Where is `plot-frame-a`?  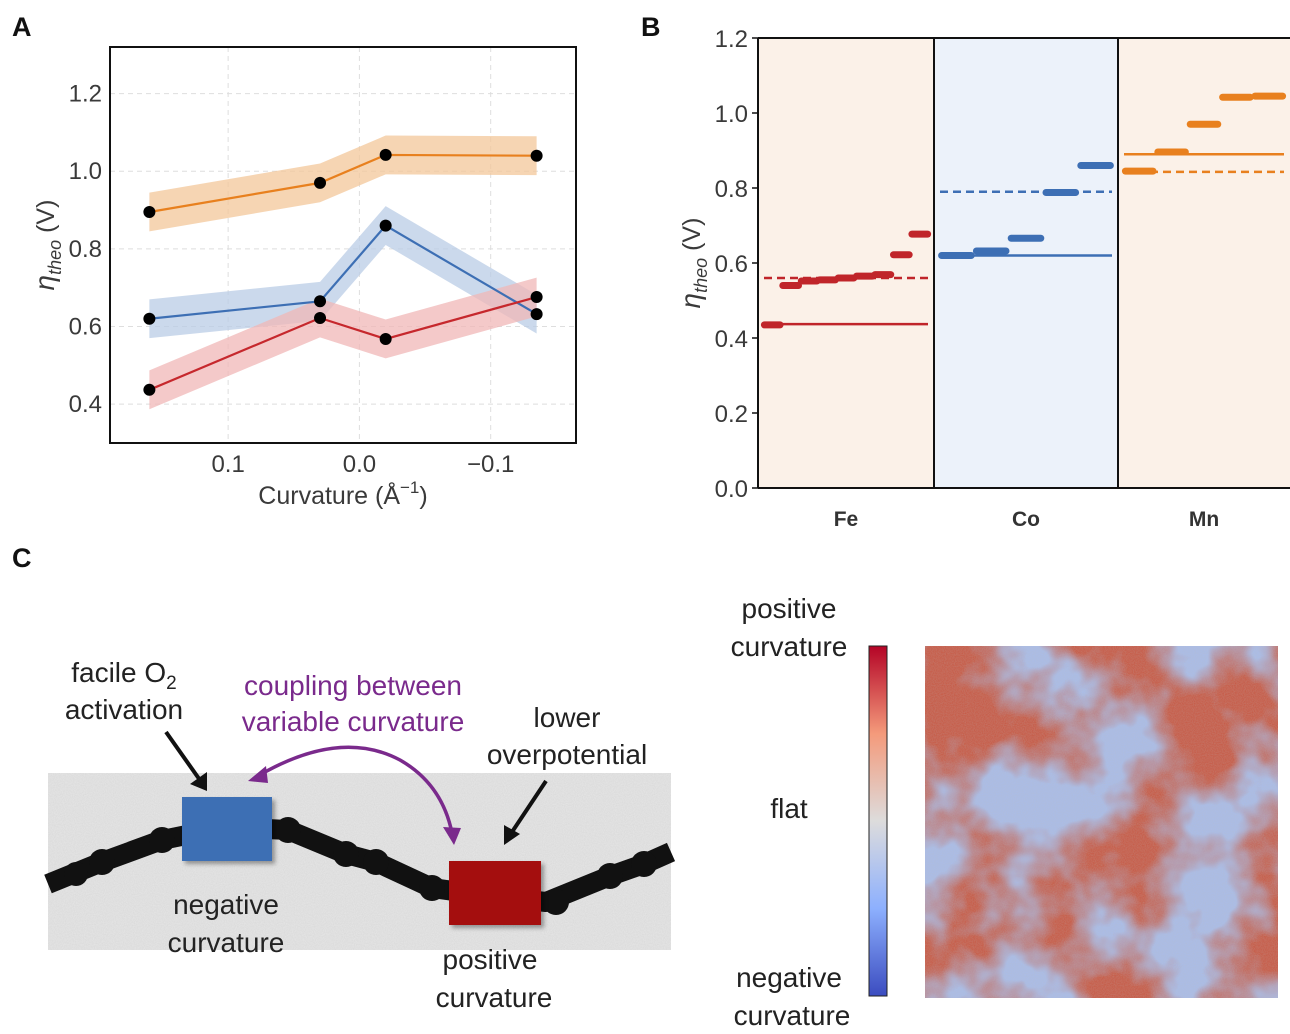 plot-frame-a is located at coordinates (343, 245).